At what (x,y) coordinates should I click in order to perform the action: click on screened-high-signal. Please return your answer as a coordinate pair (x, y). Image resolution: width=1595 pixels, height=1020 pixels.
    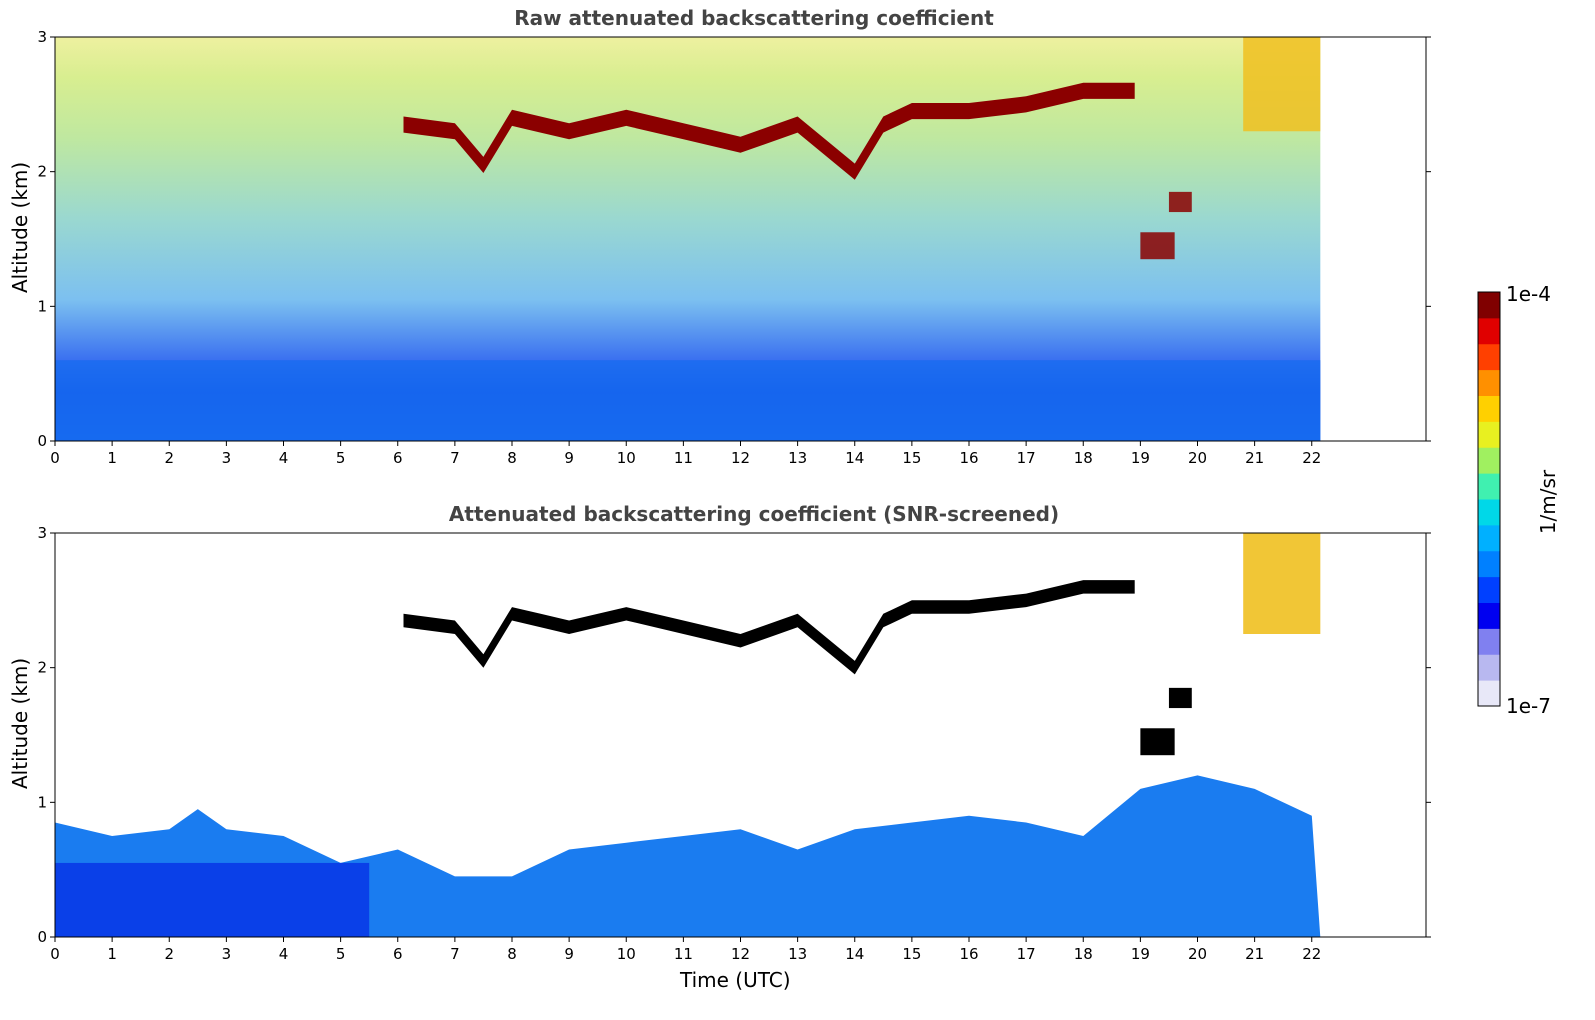
    Looking at the image, I should click on (1282, 583).